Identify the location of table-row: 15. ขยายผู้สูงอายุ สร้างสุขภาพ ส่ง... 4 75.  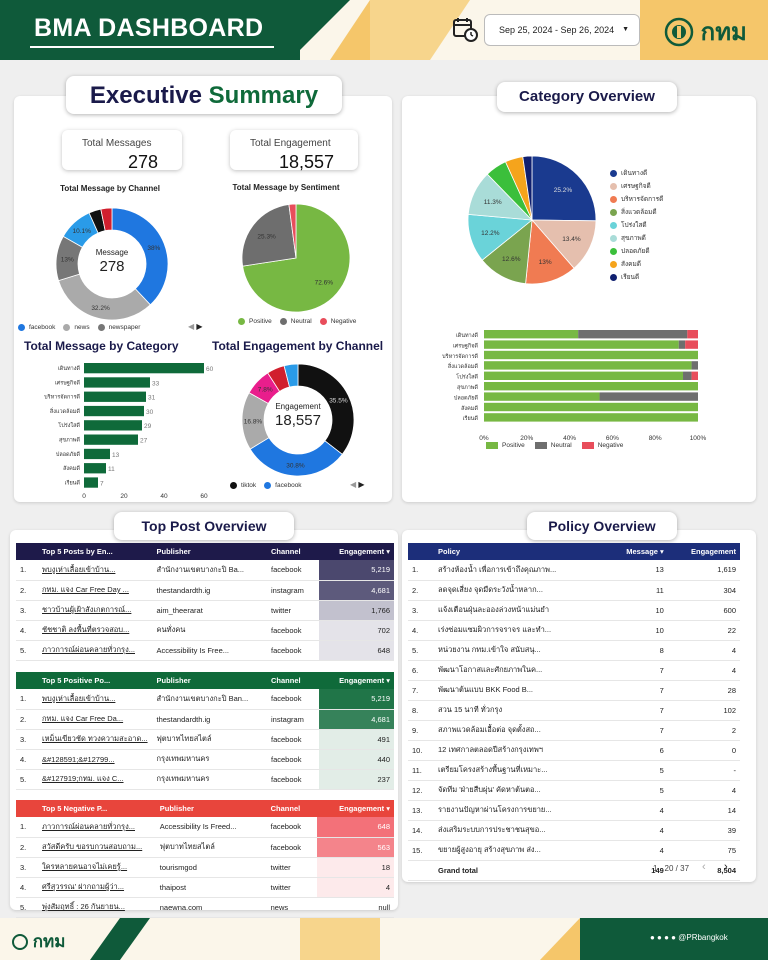
(574, 850).